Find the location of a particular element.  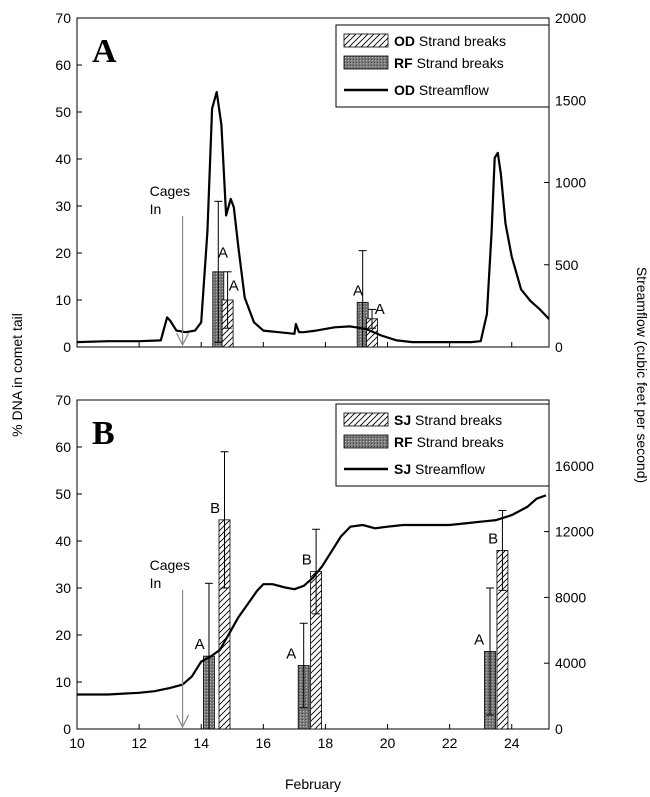

y-axis-label-right: Streamflow (cubic feet per second) is located at coordinates (642, 375).